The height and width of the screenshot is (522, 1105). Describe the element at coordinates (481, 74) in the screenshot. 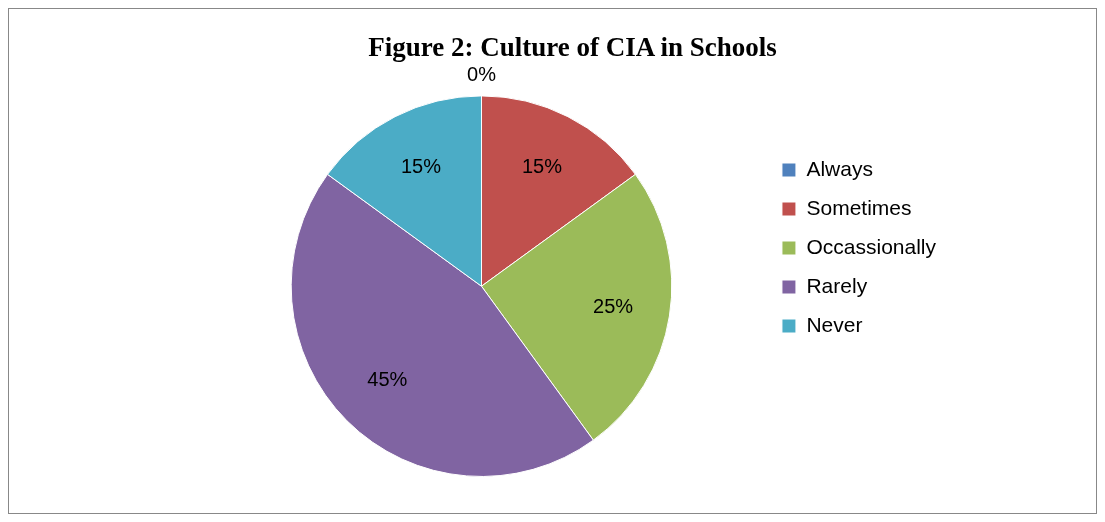

I see `text: 0%` at that location.